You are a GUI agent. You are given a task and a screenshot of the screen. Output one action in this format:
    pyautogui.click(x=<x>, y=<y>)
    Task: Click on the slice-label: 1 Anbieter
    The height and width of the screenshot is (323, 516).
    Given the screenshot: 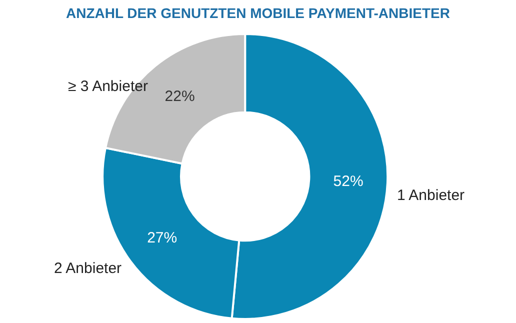 What is the action you would take?
    pyautogui.click(x=431, y=195)
    